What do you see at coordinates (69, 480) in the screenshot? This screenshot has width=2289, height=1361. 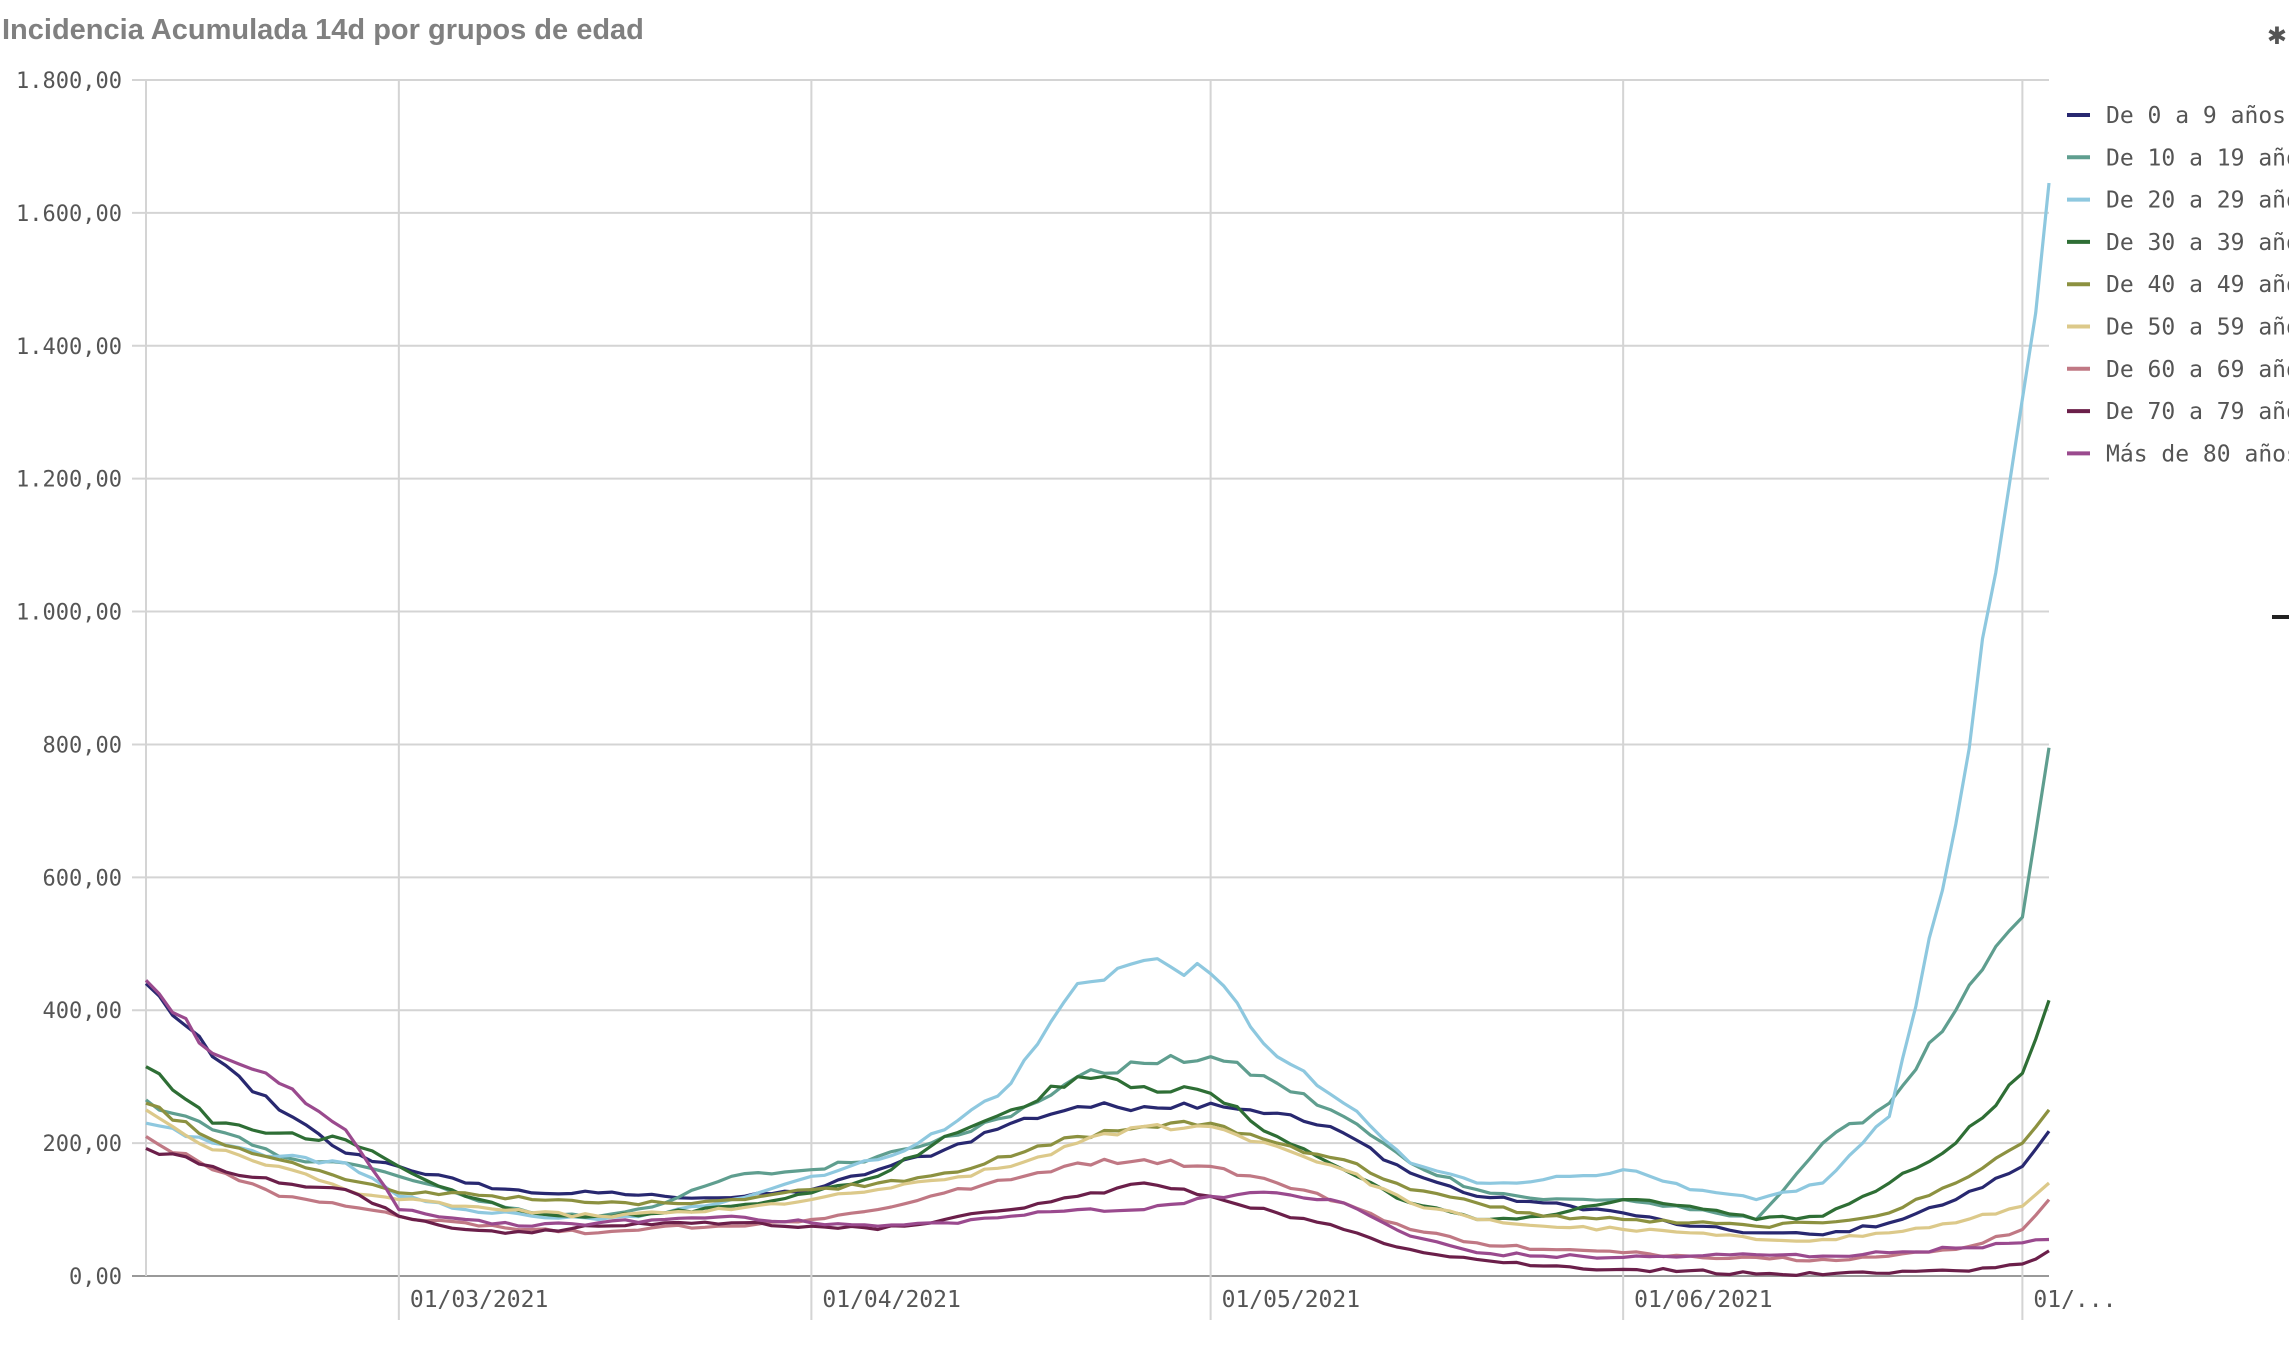 I see `y-tick-label: 1.200,00` at bounding box center [69, 480].